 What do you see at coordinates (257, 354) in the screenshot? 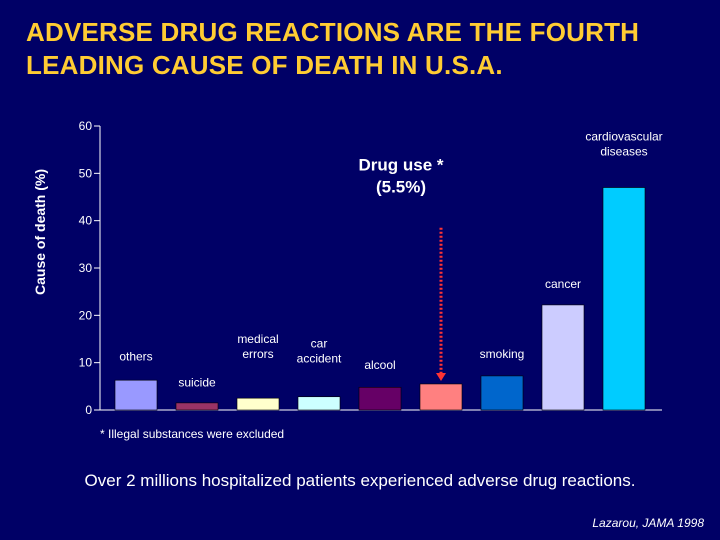
I see `bar-label-2: errors` at bounding box center [257, 354].